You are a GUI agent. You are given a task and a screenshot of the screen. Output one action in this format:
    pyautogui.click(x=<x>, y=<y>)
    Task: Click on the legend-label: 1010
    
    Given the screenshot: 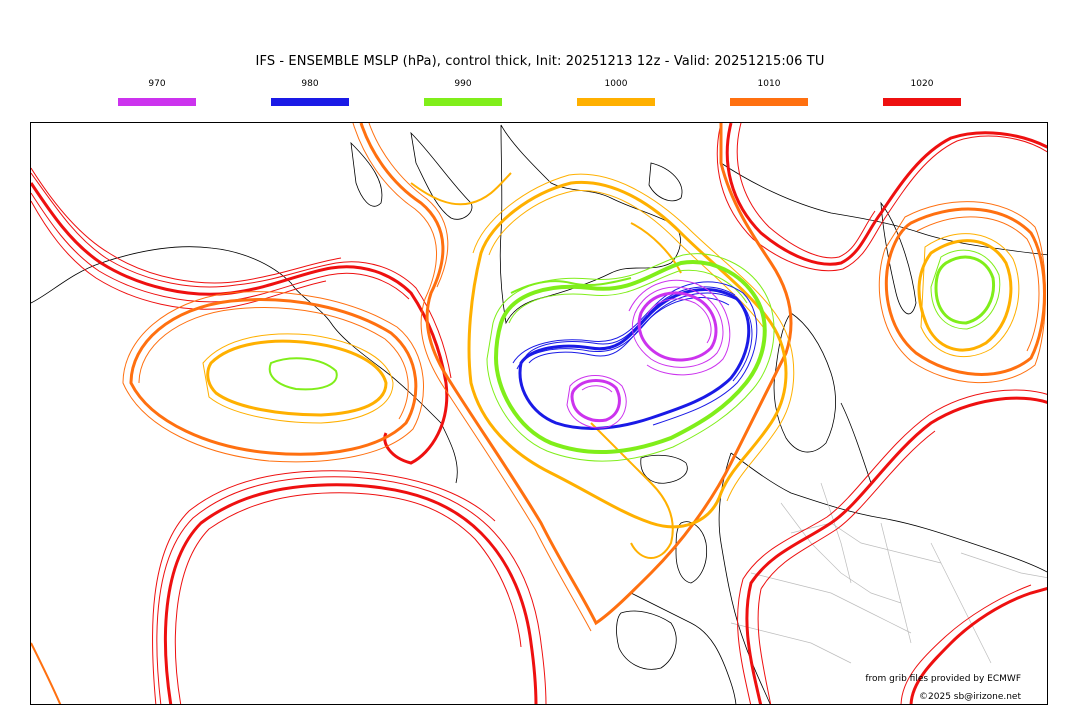 What is the action you would take?
    pyautogui.click(x=769, y=84)
    